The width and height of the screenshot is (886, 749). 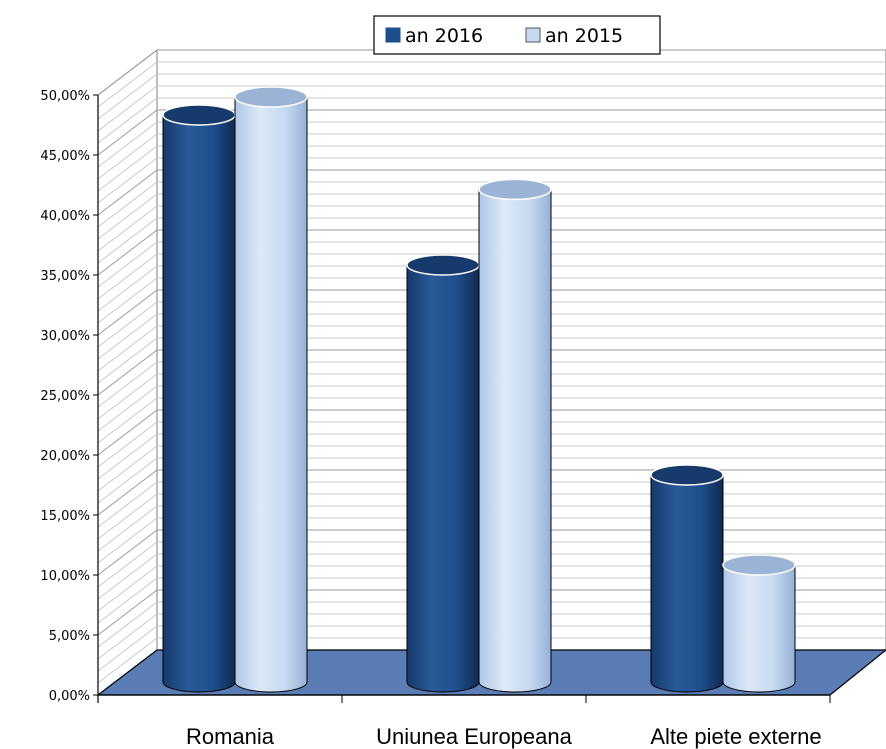 What do you see at coordinates (65, 336) in the screenshot?
I see `y-tick-label: 30,00%` at bounding box center [65, 336].